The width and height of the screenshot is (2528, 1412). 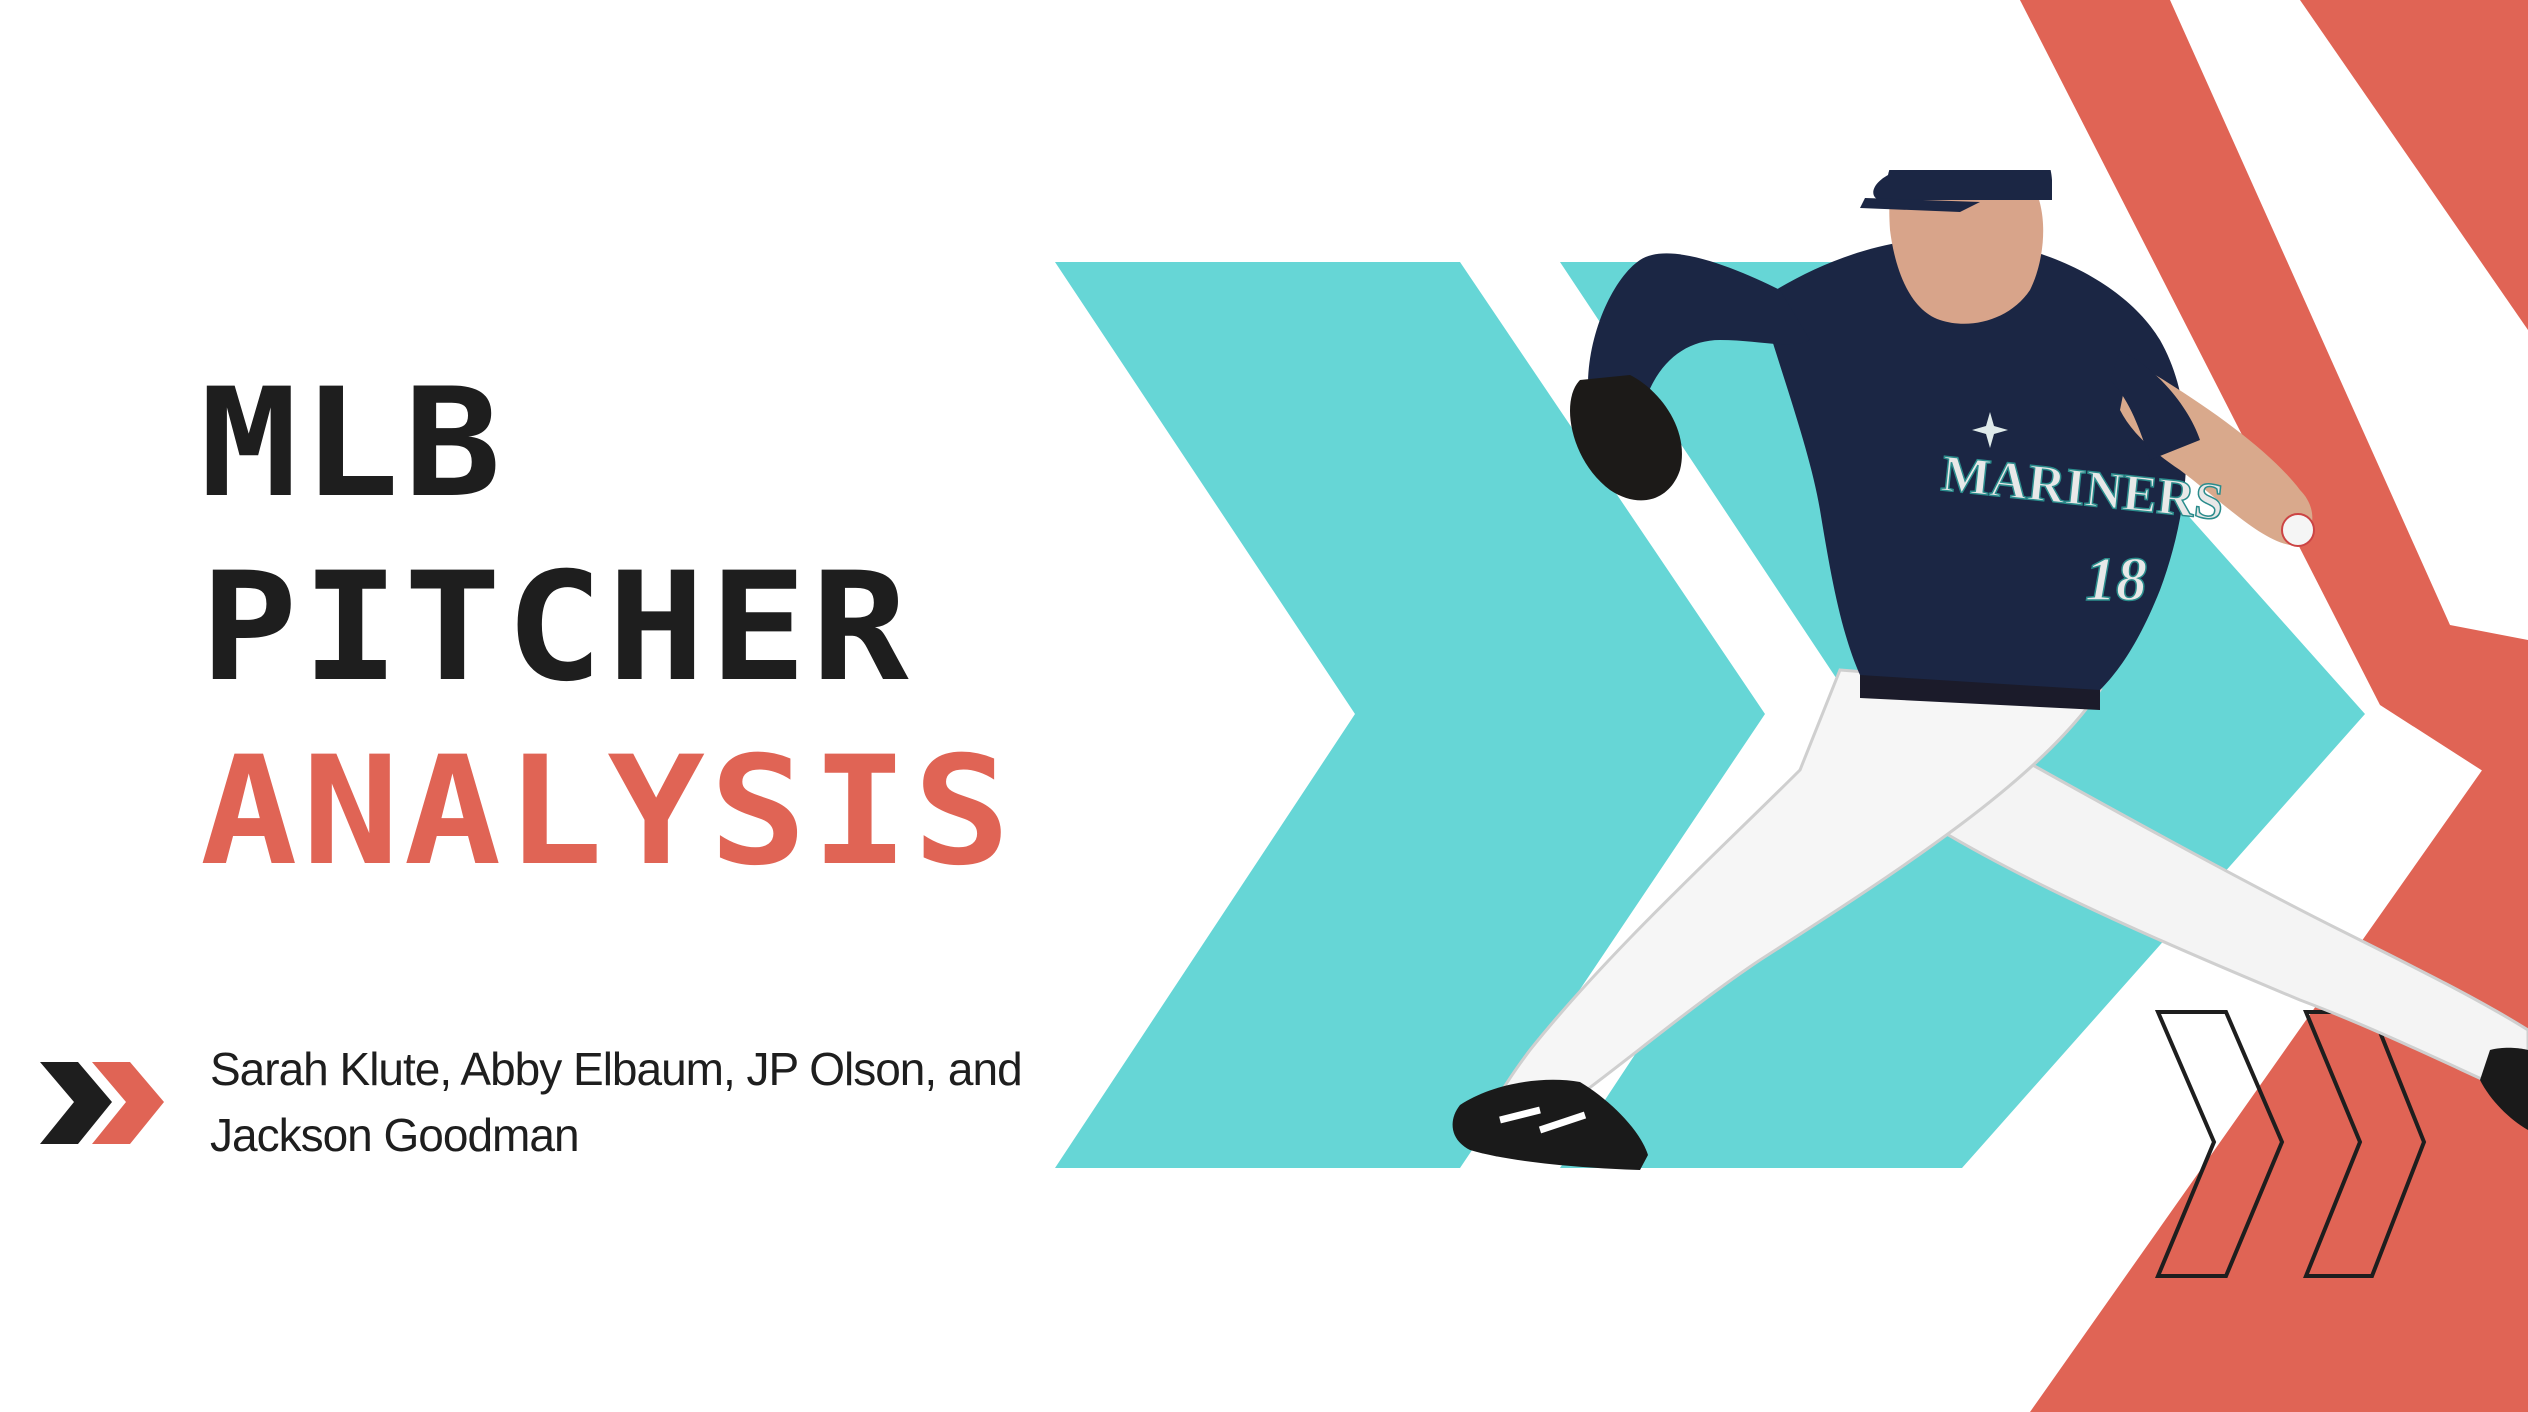 What do you see at coordinates (2155, 405) in the screenshot?
I see `pitcher-sleeve` at bounding box center [2155, 405].